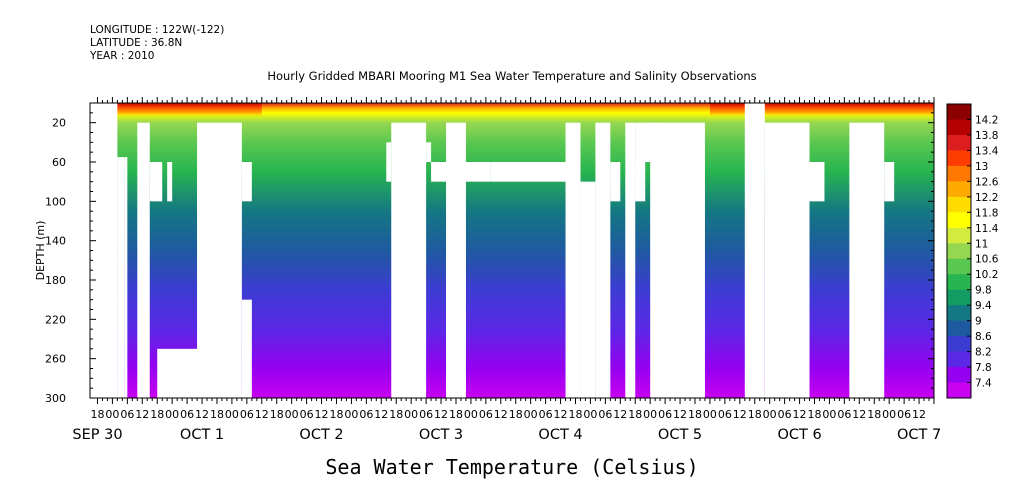  What do you see at coordinates (983, 384) in the screenshot?
I see `colorbar-label: 7.4` at bounding box center [983, 384].